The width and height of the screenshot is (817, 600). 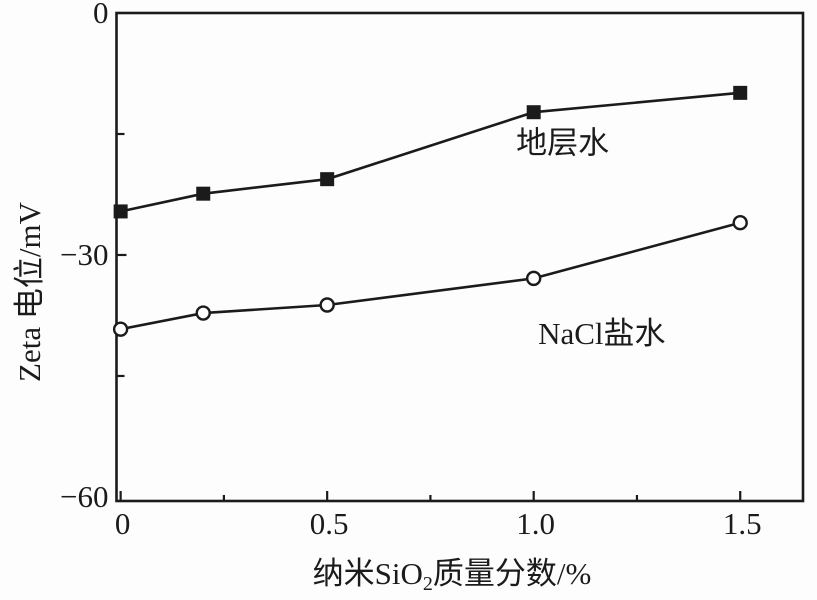 I want to click on x-tick-label: 1.5, so click(x=742, y=523).